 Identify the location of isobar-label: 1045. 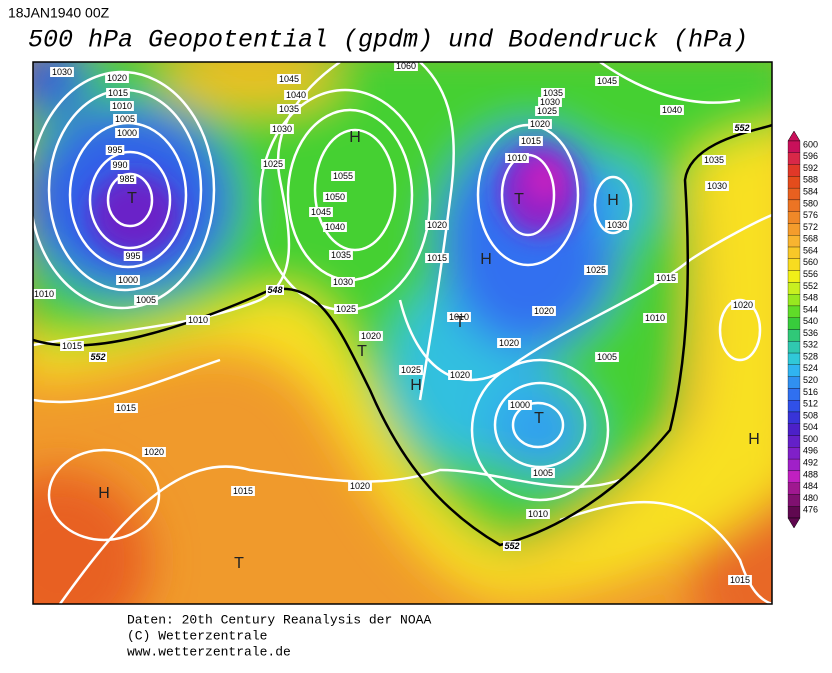
(607, 81).